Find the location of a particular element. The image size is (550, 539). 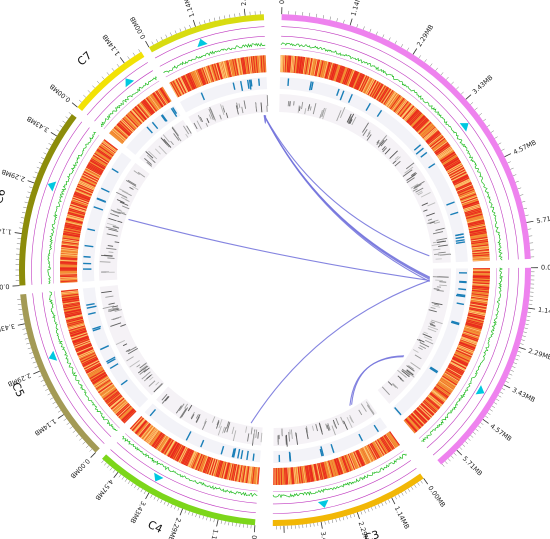

tick-label-c8: 0.00MB is located at coordinates (137, 27).